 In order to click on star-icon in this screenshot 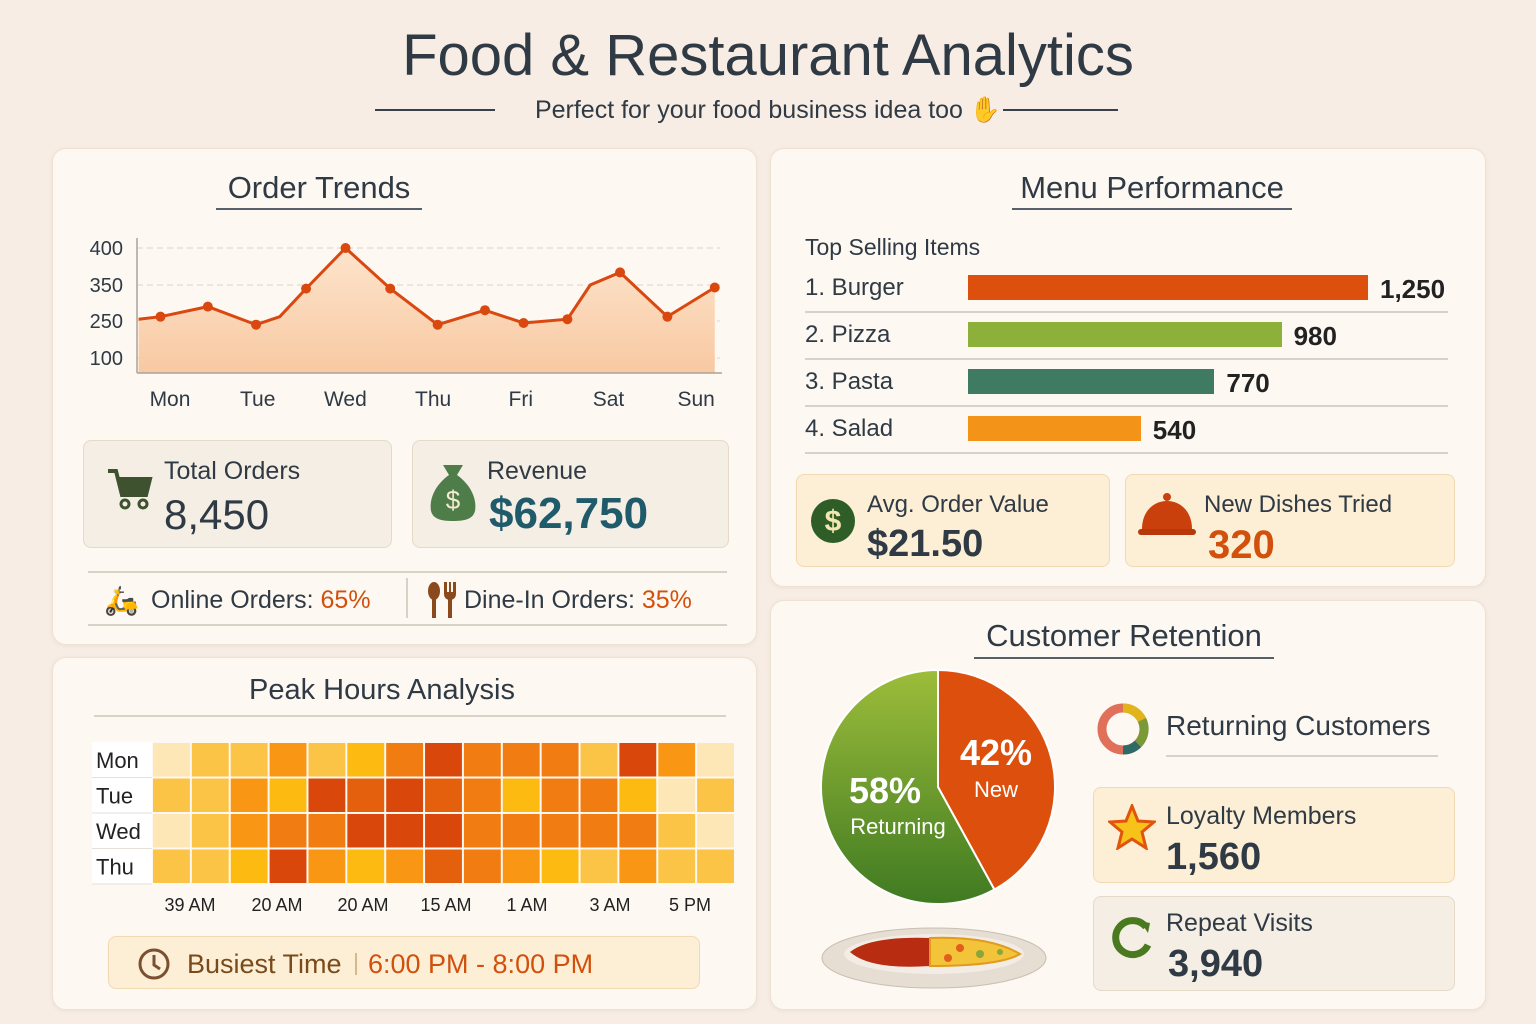, I will do `click(1132, 827)`.